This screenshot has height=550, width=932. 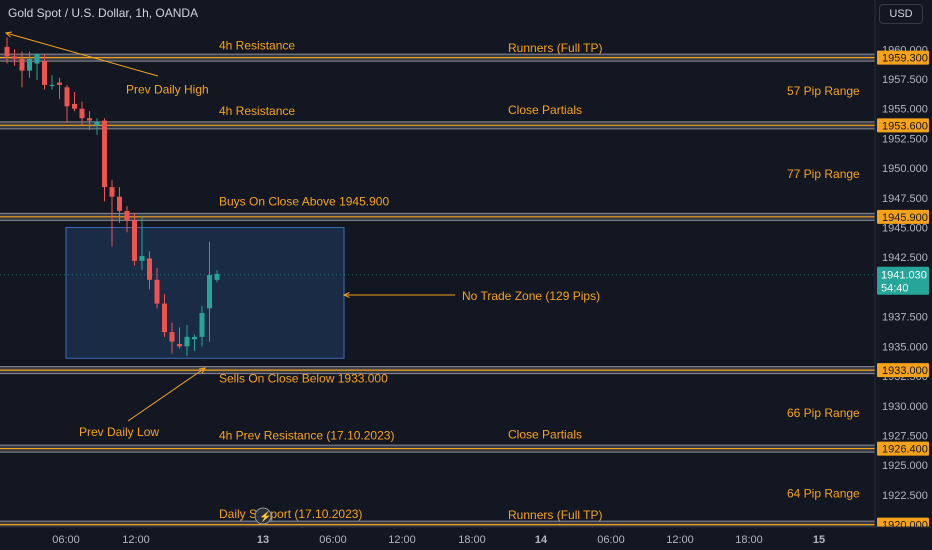 What do you see at coordinates (8, 34) in the screenshot?
I see `prev-daily-high-arrow-head` at bounding box center [8, 34].